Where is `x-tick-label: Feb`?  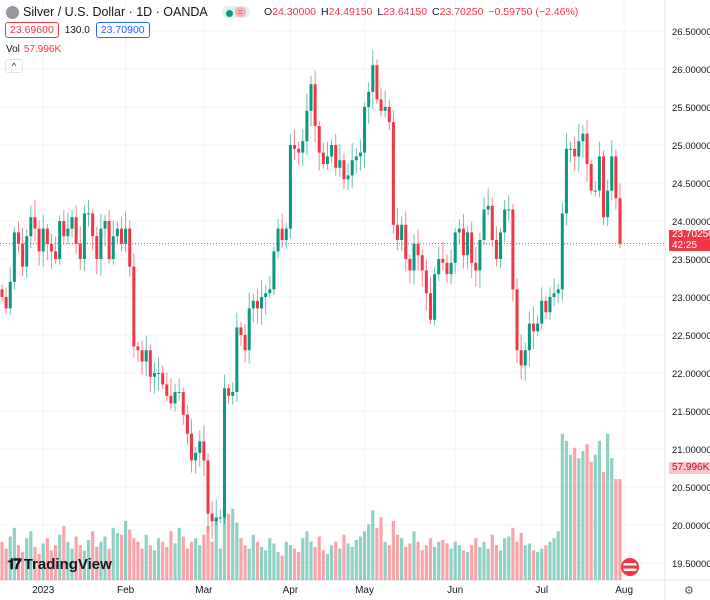
x-tick-label: Feb is located at coordinates (126, 590).